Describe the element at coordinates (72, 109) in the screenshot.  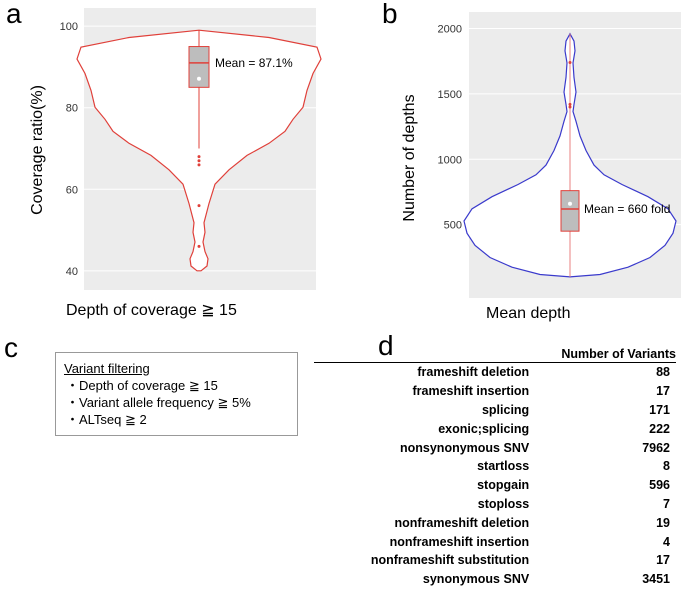
I see `y-tick-label: 80` at that location.